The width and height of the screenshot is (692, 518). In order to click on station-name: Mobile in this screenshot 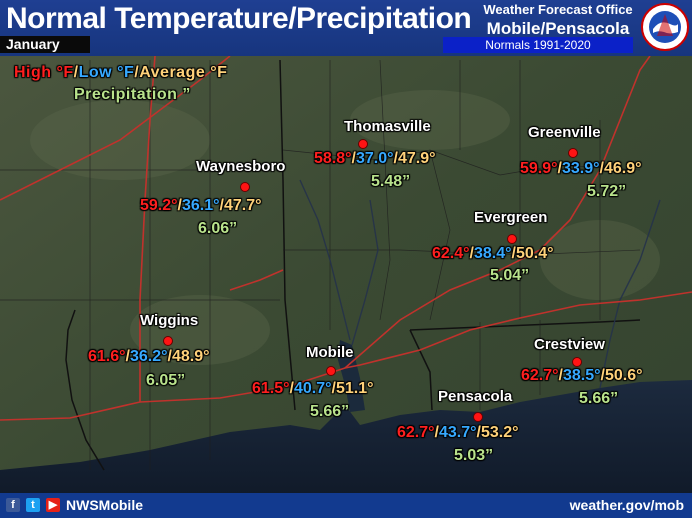, I will do `click(330, 352)`.